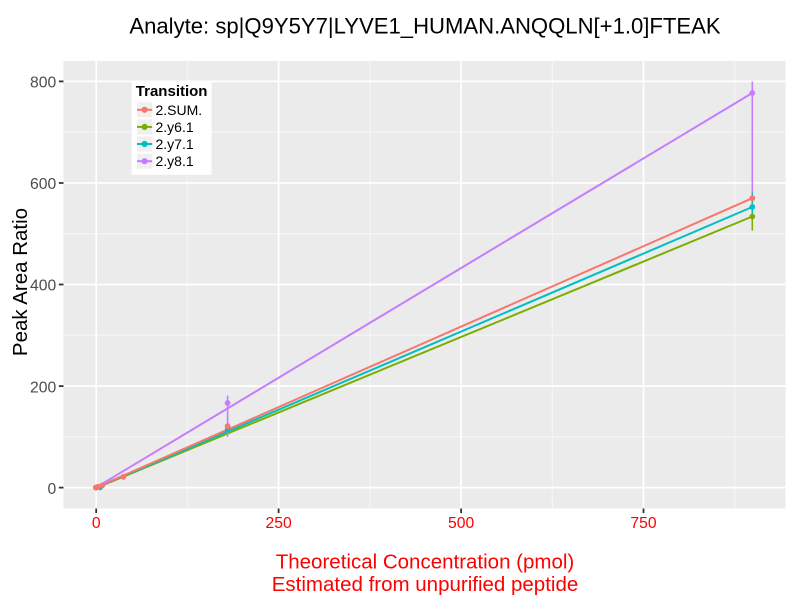  Describe the element at coordinates (279, 523) in the screenshot. I see `svg-text: 250` at that location.